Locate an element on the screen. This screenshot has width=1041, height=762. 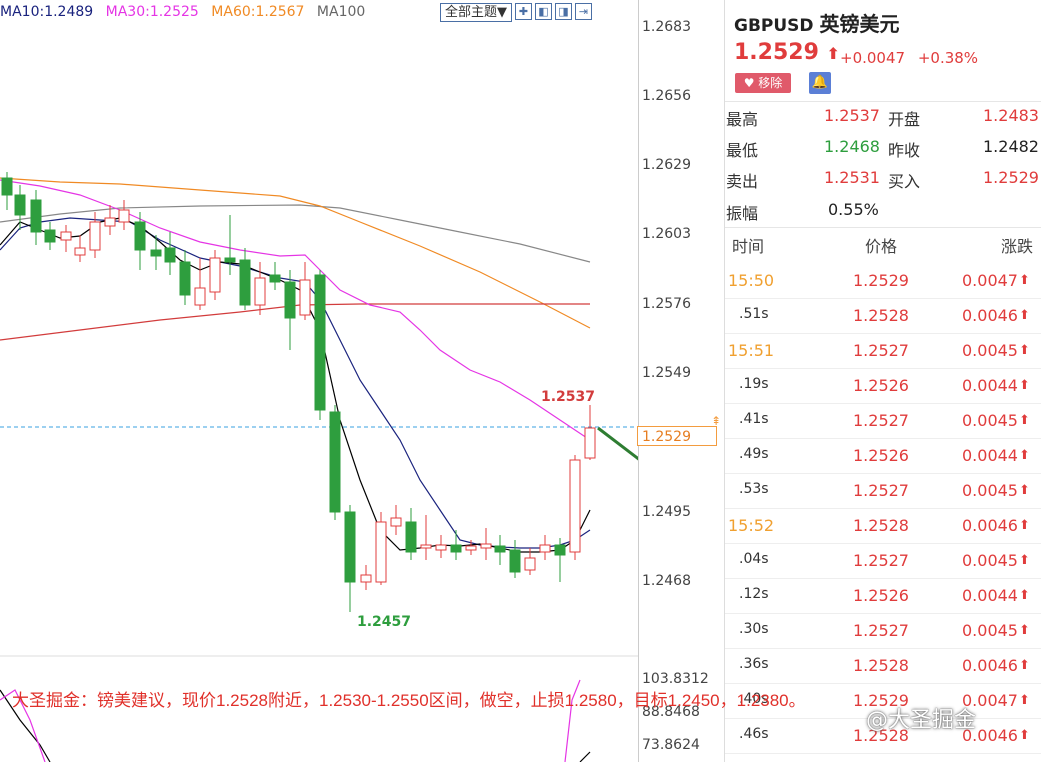
axis-tick: 1.2683 is located at coordinates (666, 27).